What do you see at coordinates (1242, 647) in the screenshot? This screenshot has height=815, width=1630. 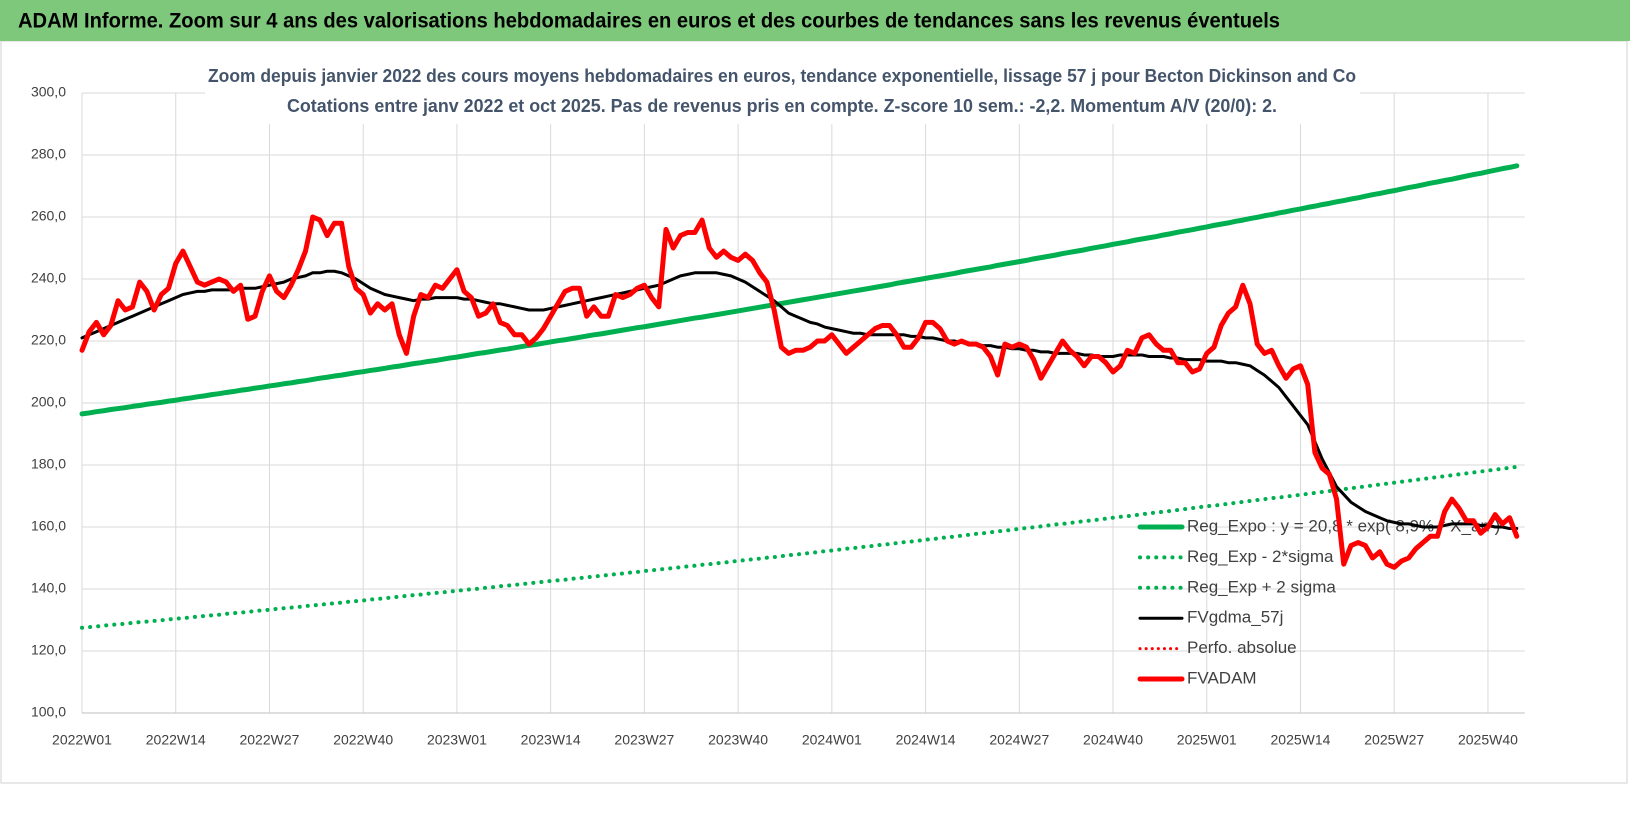 I see `legend-label: Perfo. absolue` at bounding box center [1242, 647].